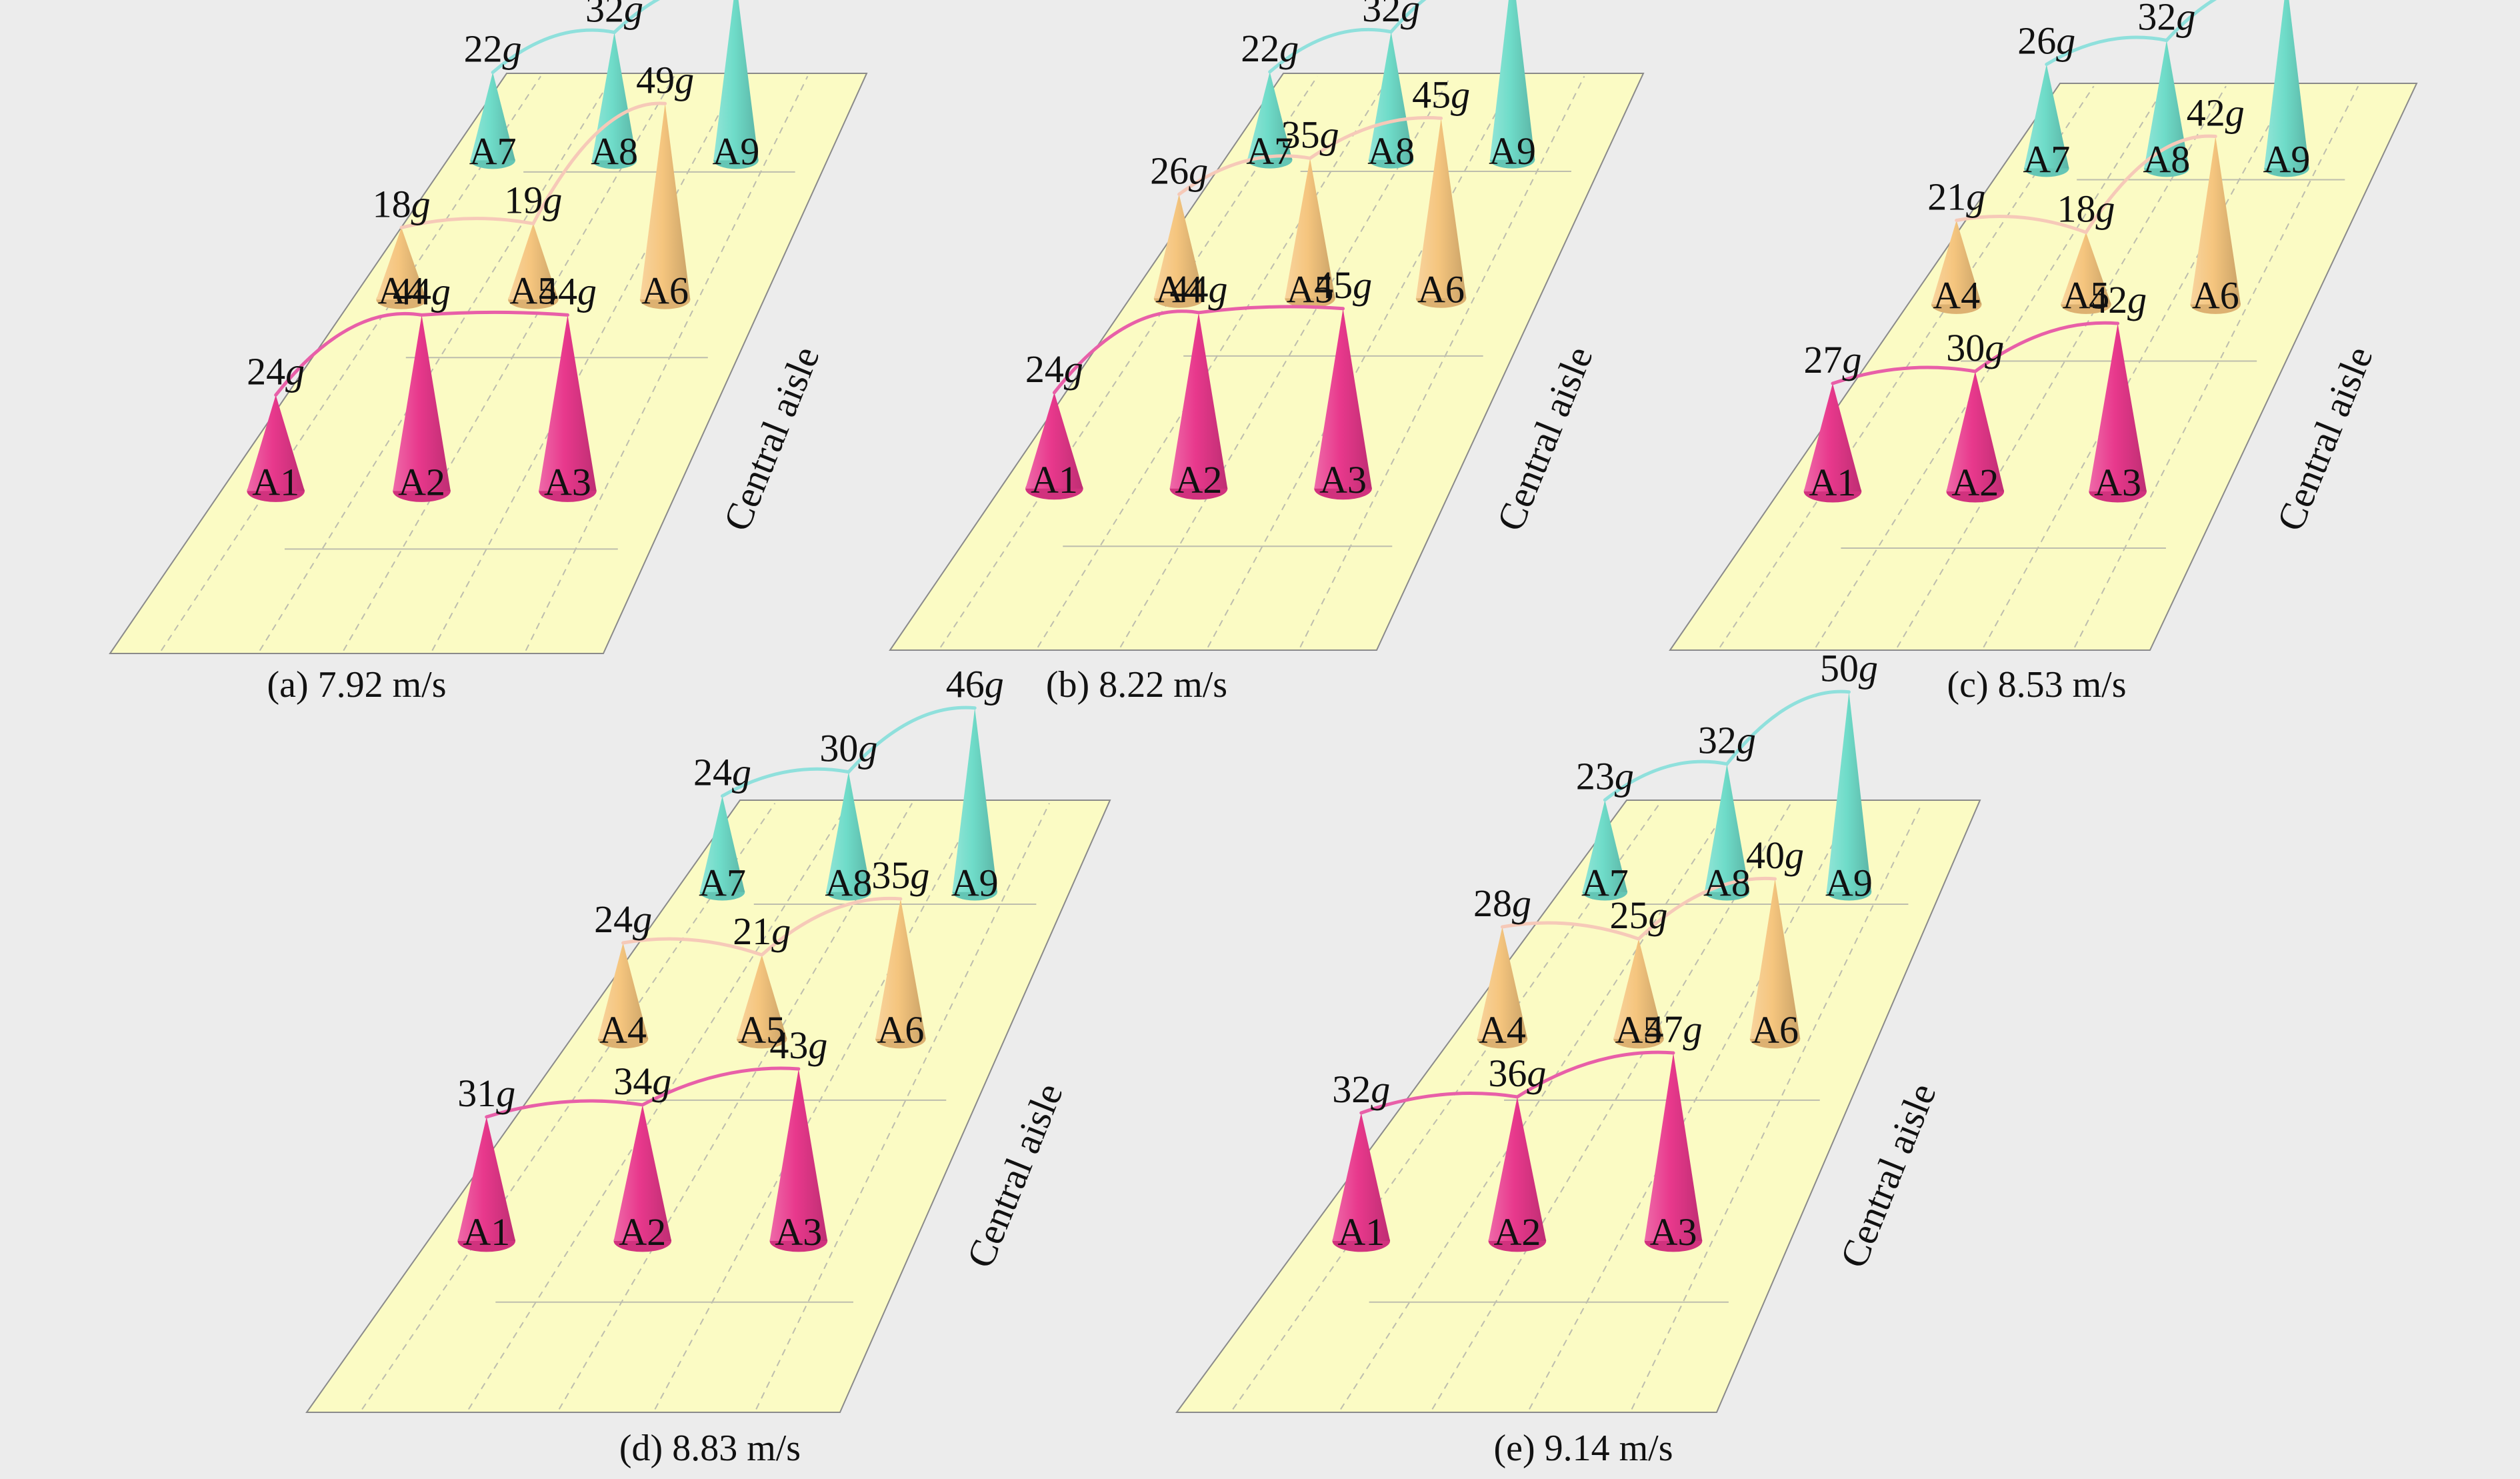 The width and height of the screenshot is (2520, 1479). What do you see at coordinates (1502, 904) in the screenshot?
I see `value-label: 28g` at bounding box center [1502, 904].